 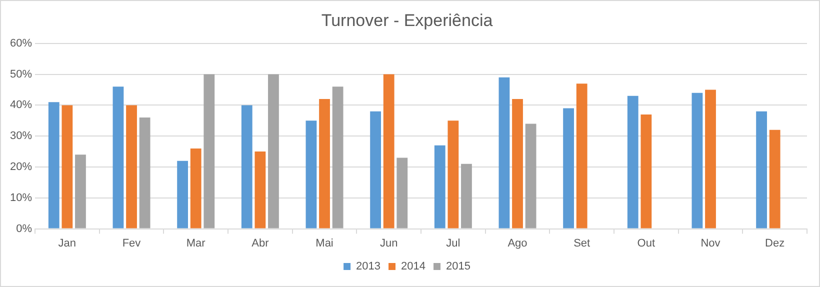 What do you see at coordinates (389, 243) in the screenshot?
I see `x-tick-label: Jun` at bounding box center [389, 243].